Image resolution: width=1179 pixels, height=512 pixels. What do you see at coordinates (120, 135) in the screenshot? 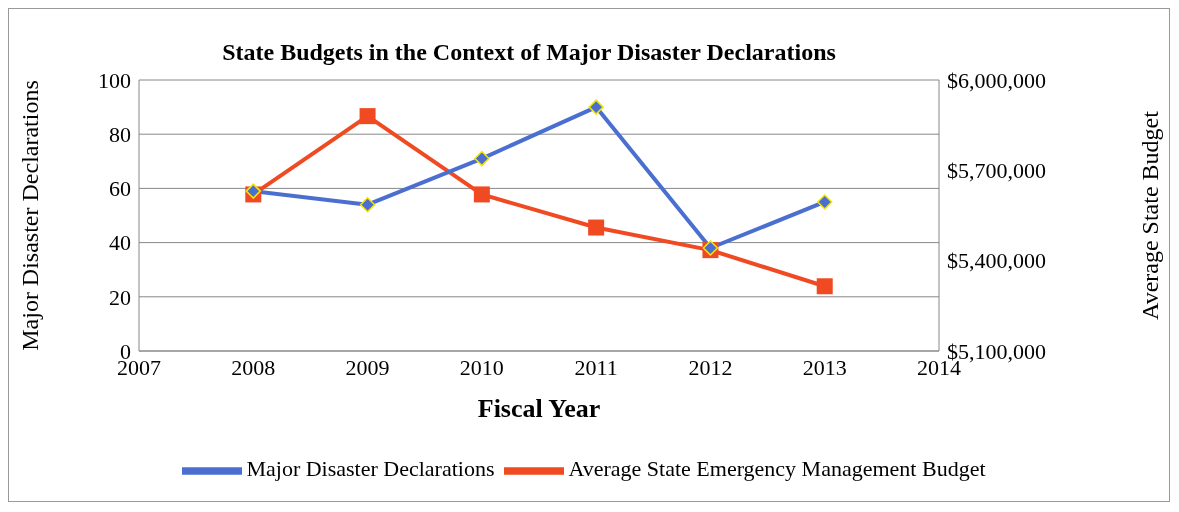
I see `y-tick-label: 80` at bounding box center [120, 135].